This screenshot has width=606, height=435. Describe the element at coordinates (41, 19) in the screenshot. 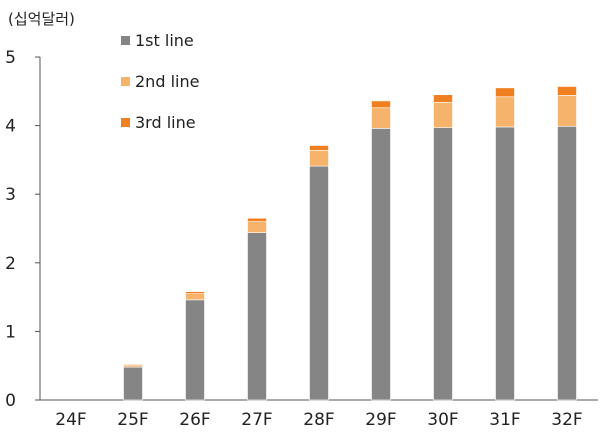

I see `y-axis-unit-label: (십억달러)` at that location.